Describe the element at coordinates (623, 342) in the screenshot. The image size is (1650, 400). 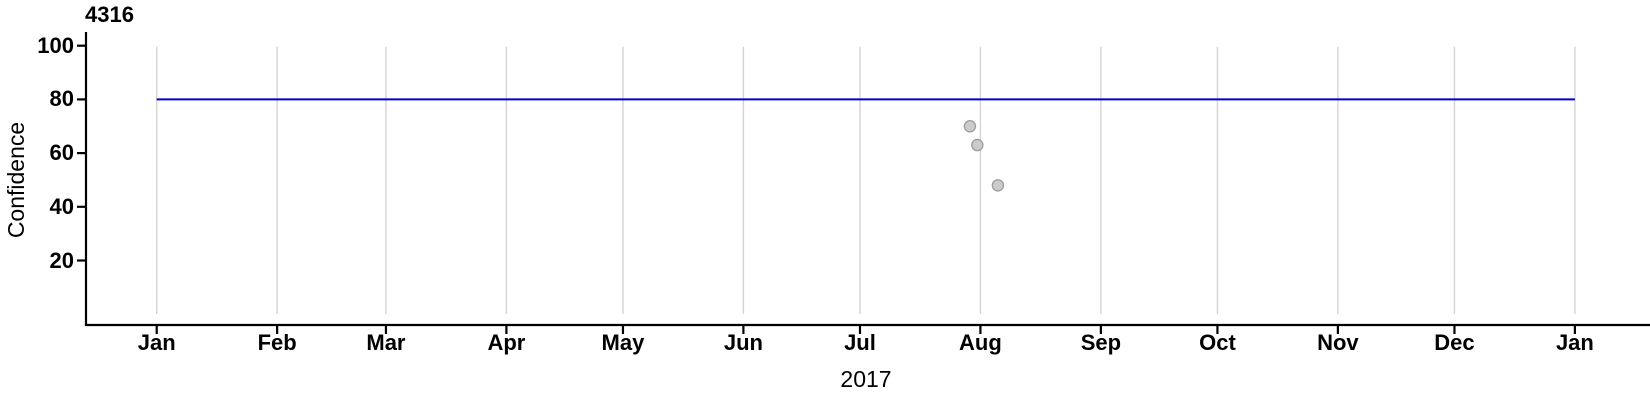
I see `x-tick-label: May` at that location.